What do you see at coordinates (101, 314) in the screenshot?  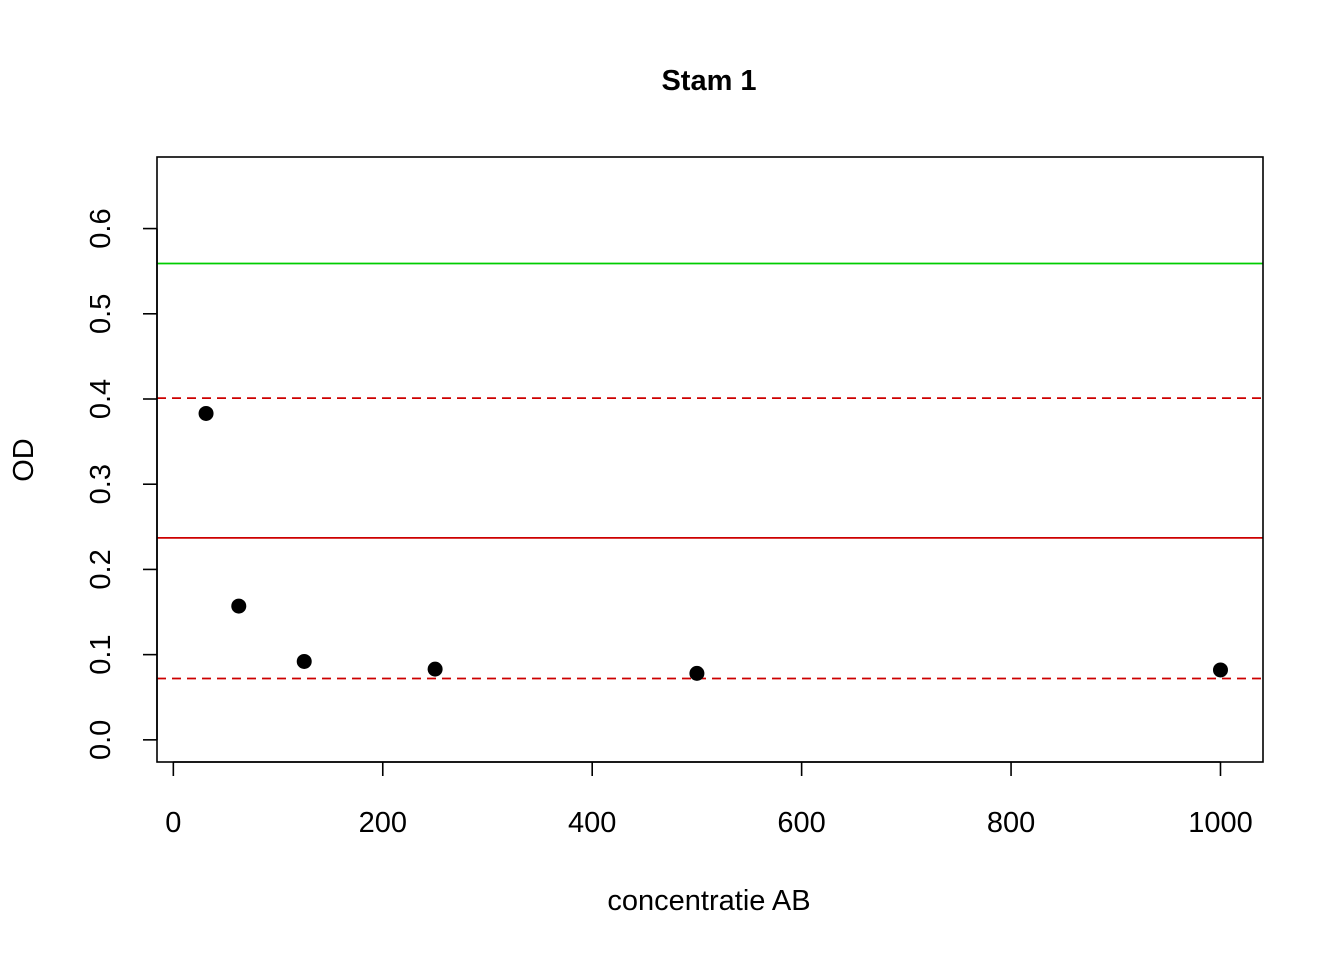 I see `y-tick-label: 0.5` at bounding box center [101, 314].